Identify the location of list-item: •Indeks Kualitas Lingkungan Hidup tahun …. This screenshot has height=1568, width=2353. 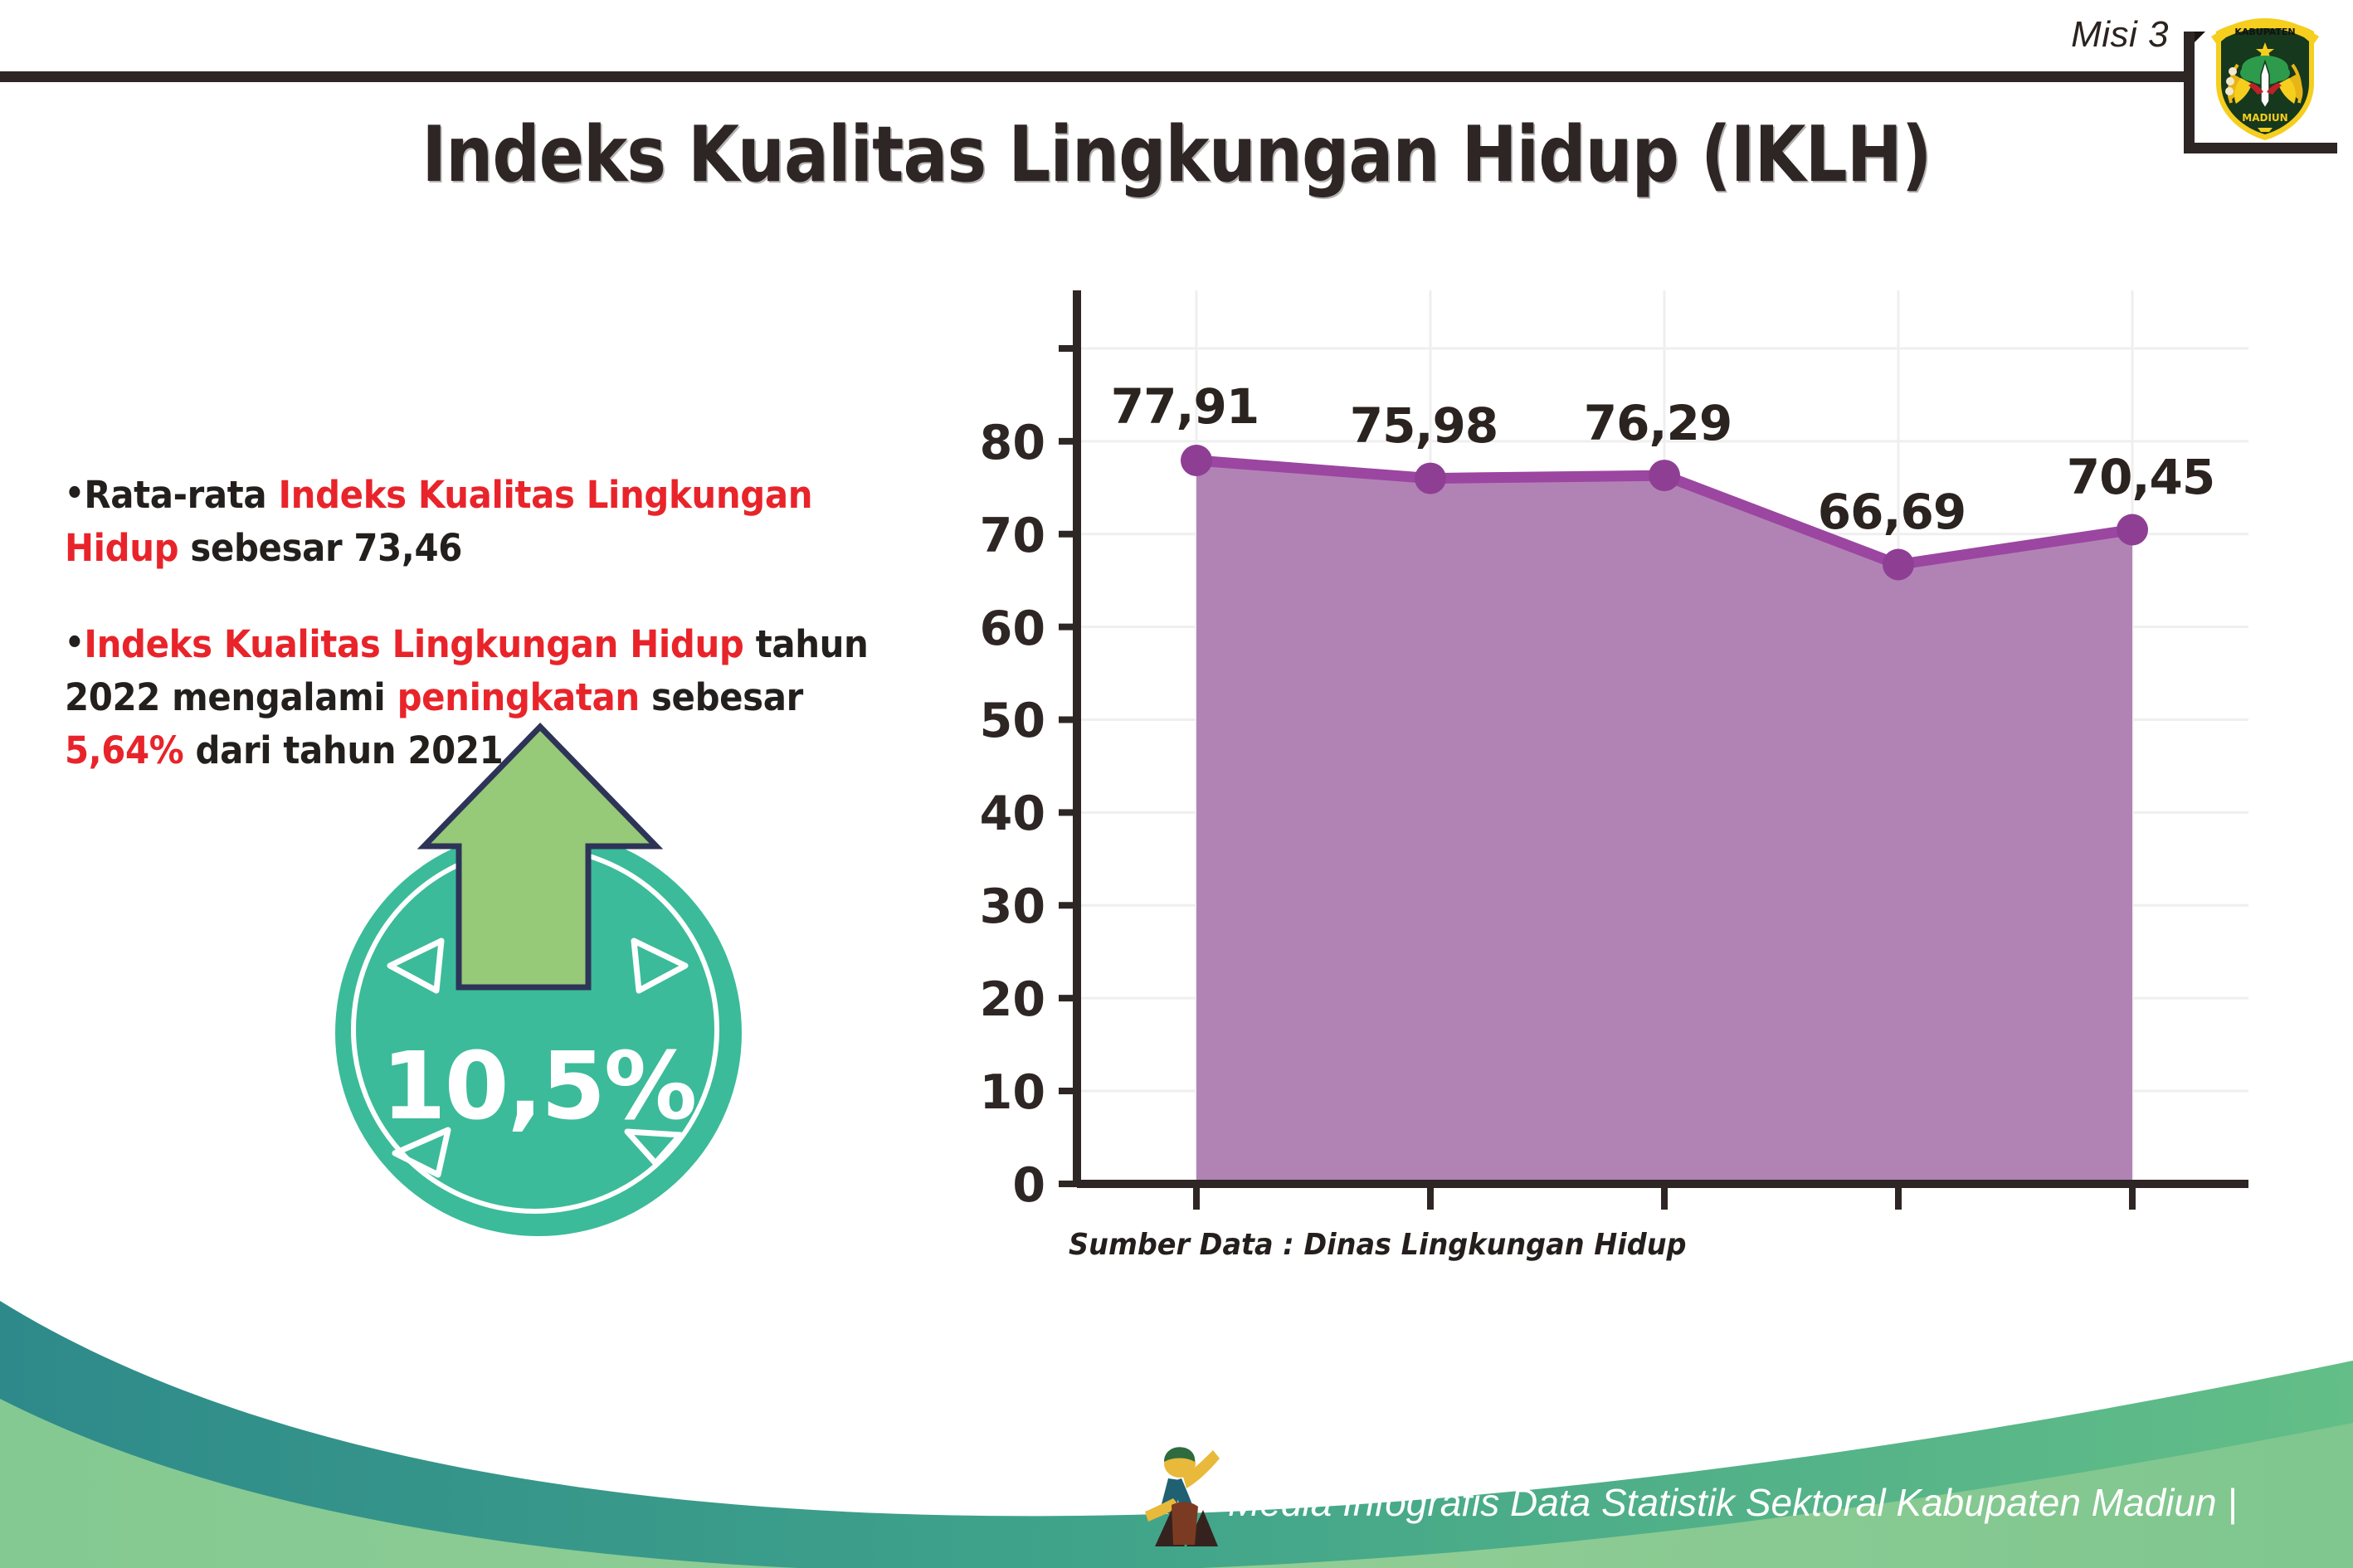
(474, 697).